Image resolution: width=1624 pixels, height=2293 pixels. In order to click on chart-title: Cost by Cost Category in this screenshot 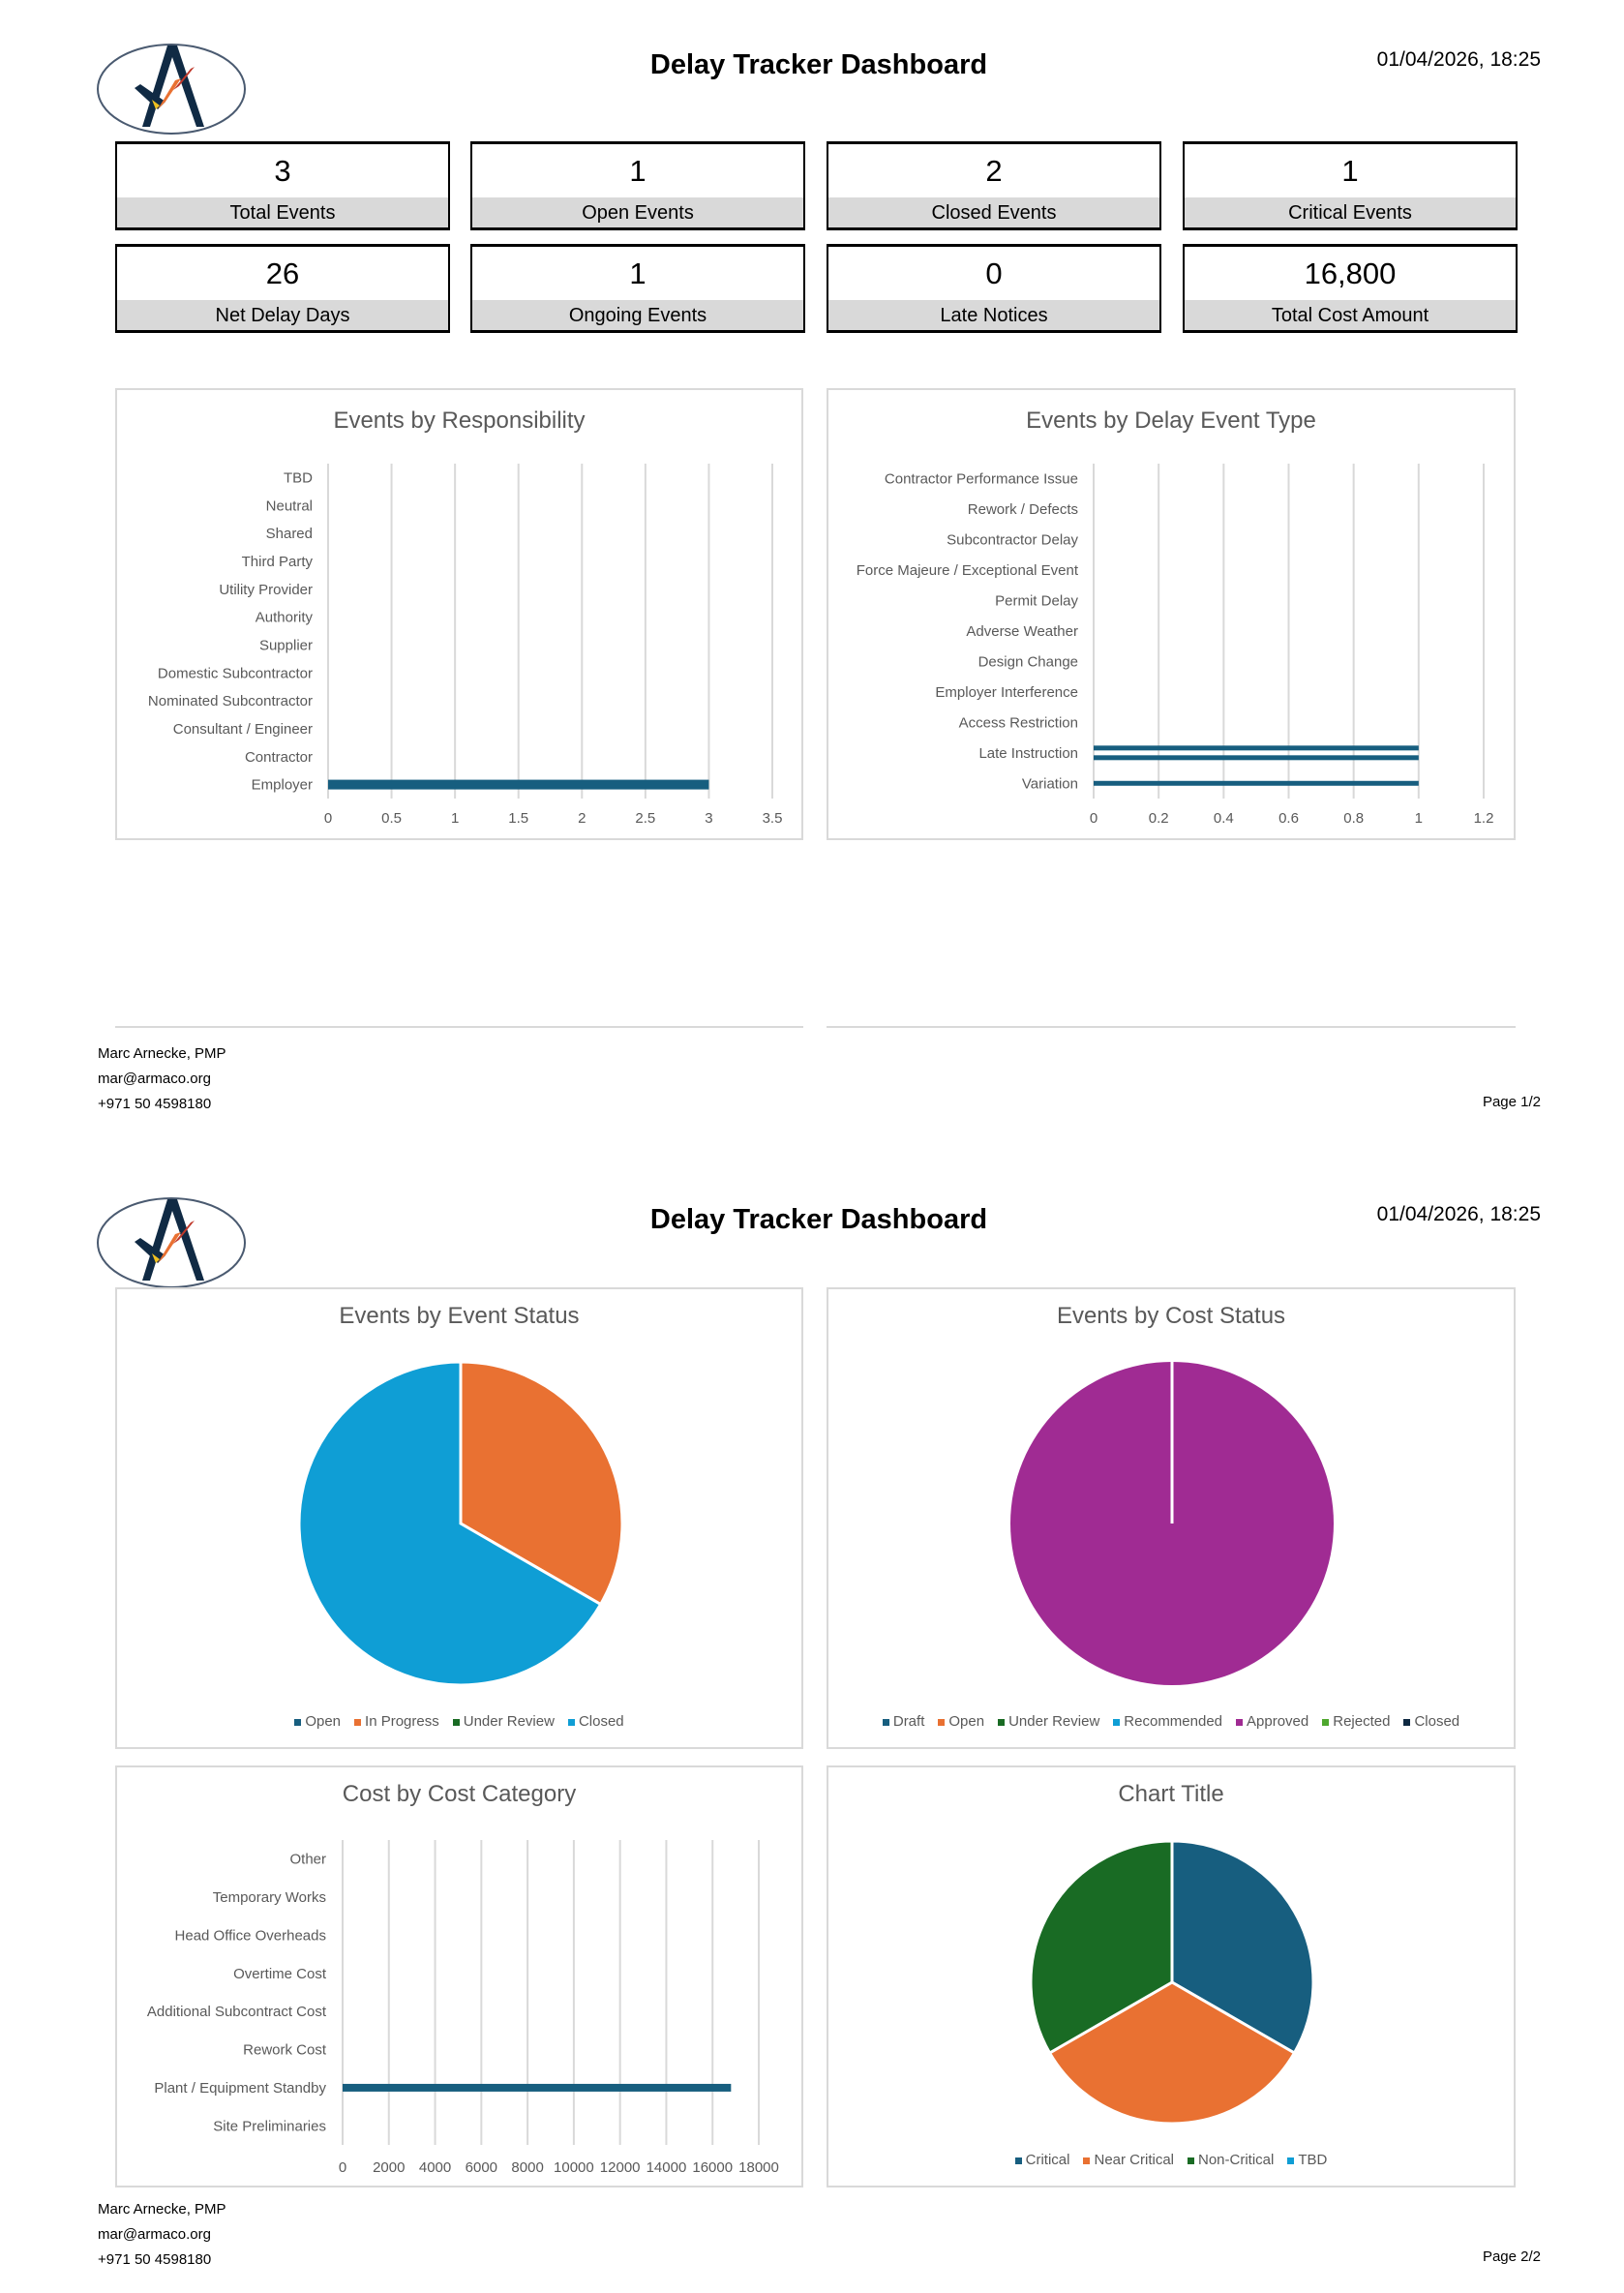, I will do `click(459, 1794)`.